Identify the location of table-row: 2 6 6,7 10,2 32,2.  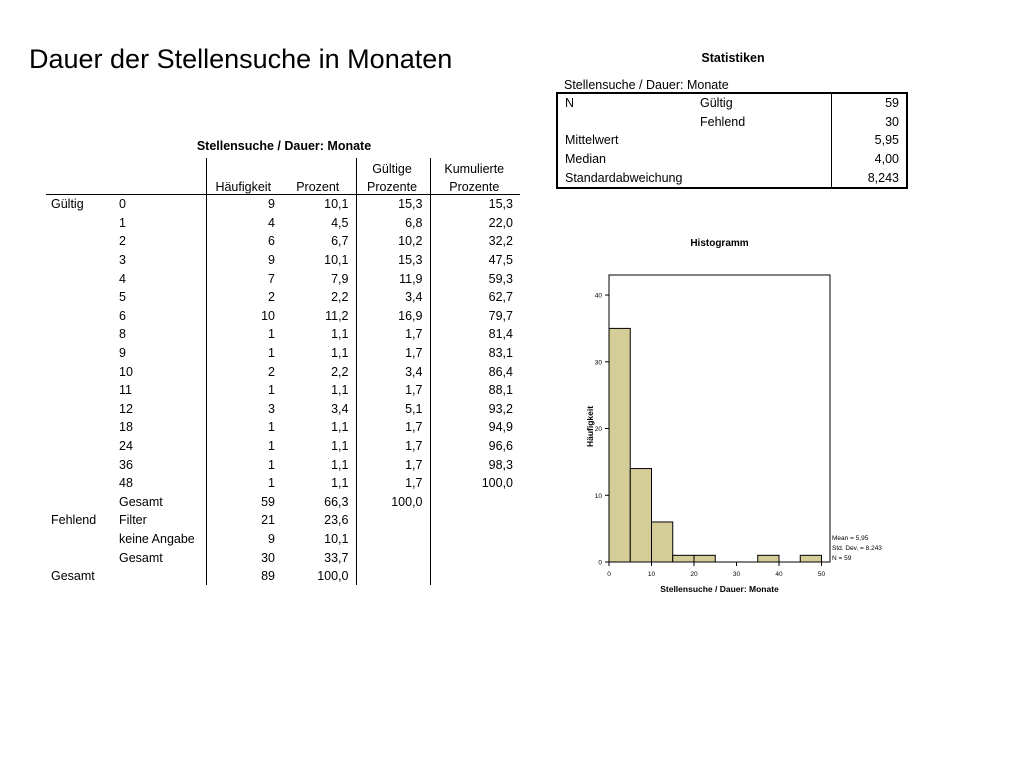
(283, 241).